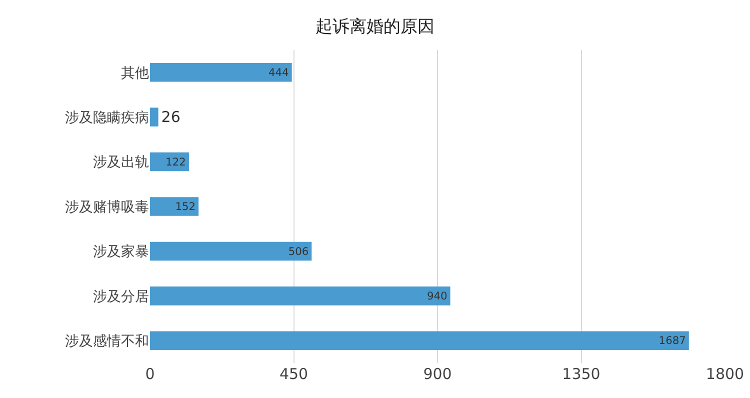 The height and width of the screenshot is (398, 750). What do you see at coordinates (170, 117) in the screenshot?
I see `data-label: 26` at bounding box center [170, 117].